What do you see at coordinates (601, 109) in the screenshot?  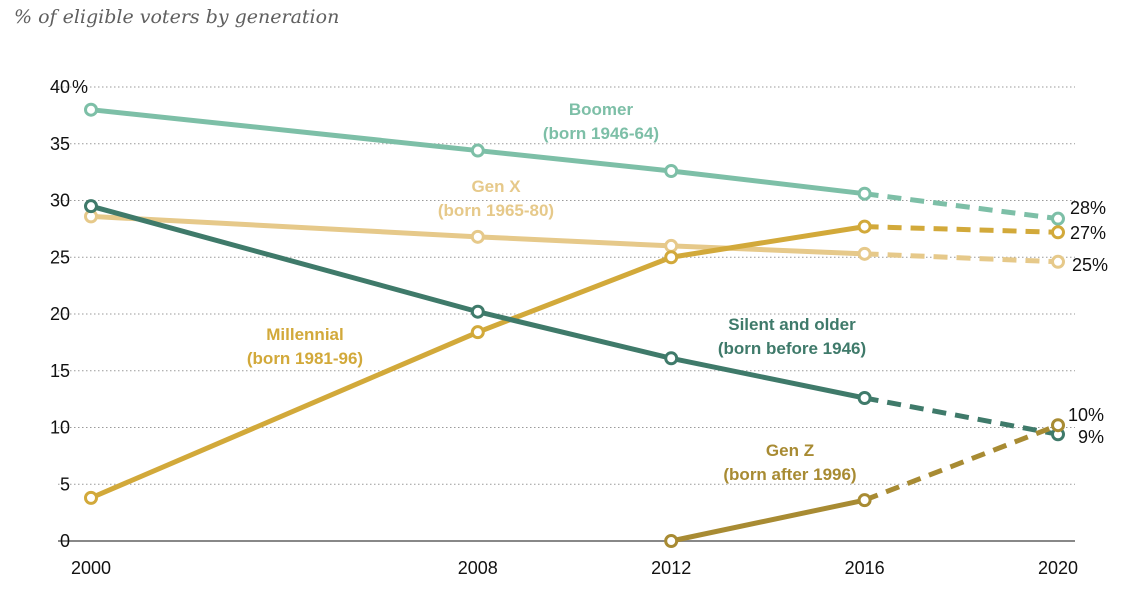 I see `series-name-label: Boomer` at bounding box center [601, 109].